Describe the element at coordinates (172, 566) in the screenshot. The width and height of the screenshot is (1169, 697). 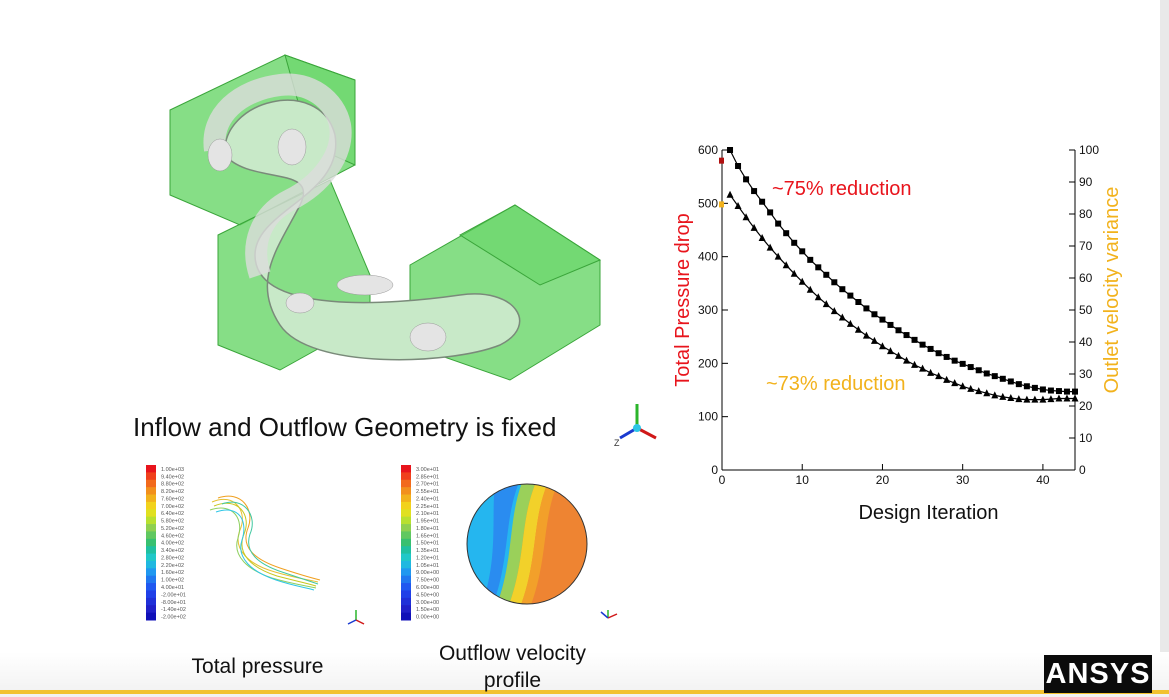
I see `legend-label: 2.20e+02` at that location.